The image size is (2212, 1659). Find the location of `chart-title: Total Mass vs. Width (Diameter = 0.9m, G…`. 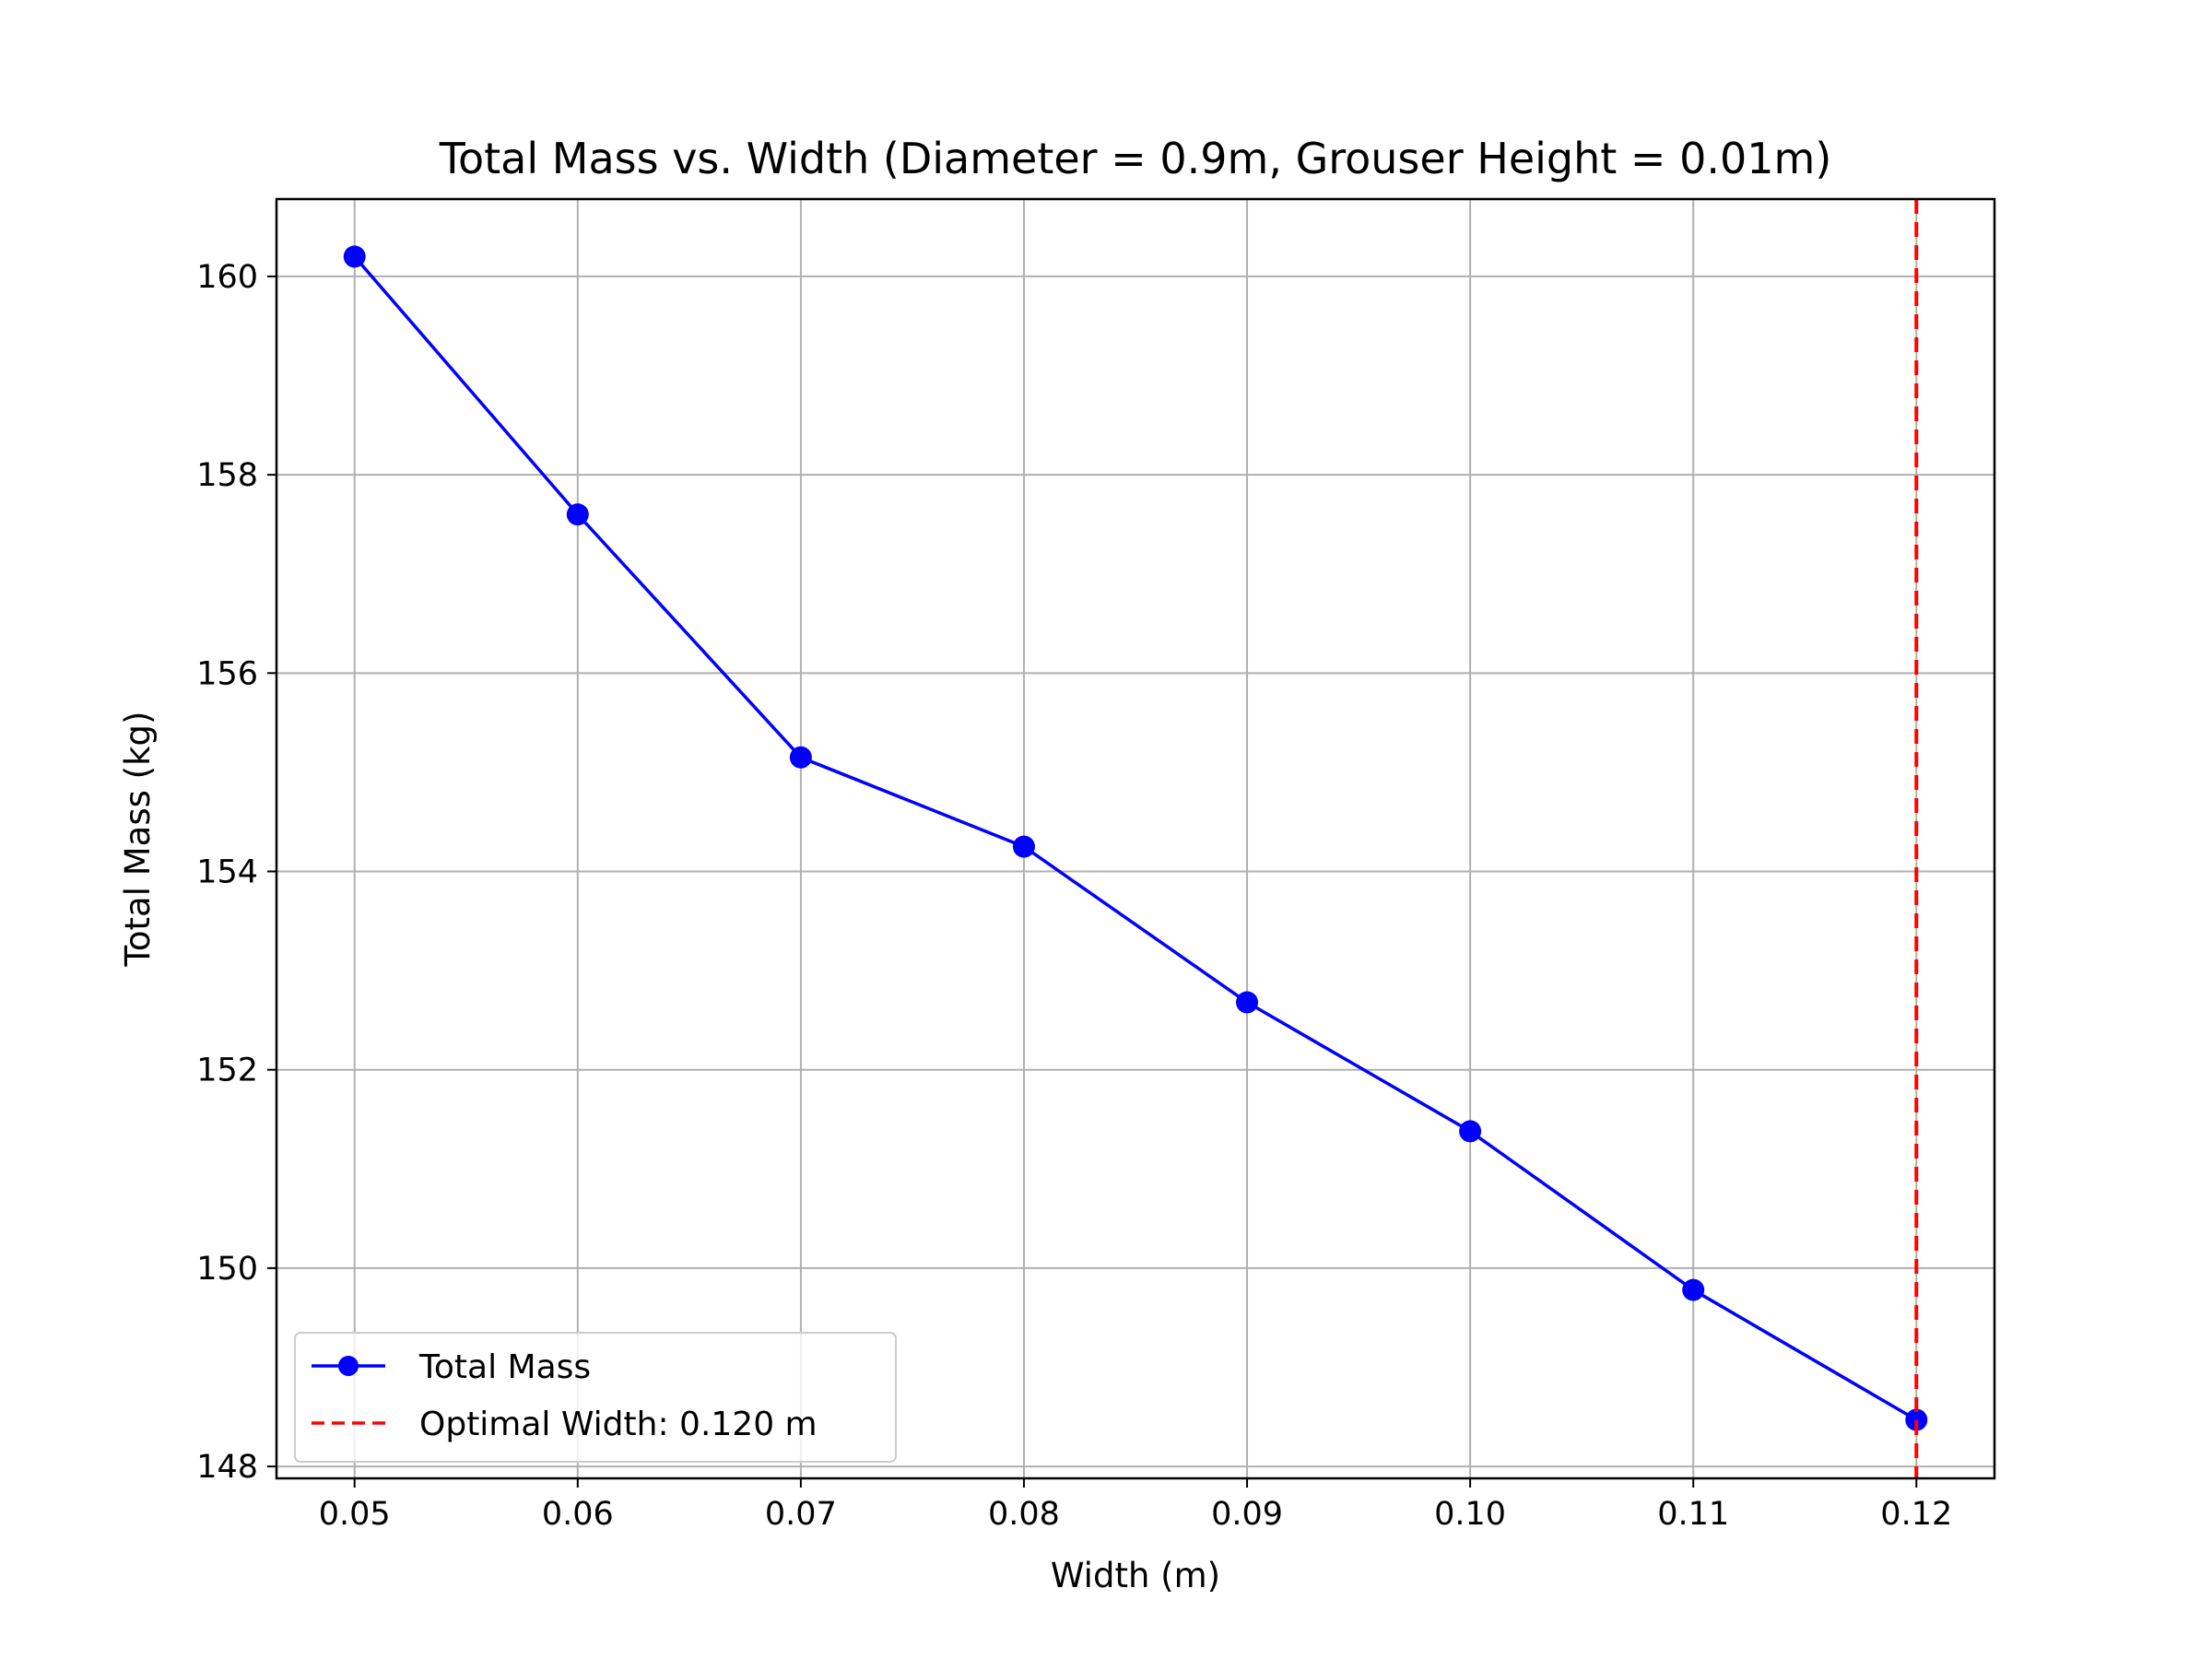

chart-title: Total Mass vs. Width (Diameter = 0.9m, G… is located at coordinates (1135, 158).